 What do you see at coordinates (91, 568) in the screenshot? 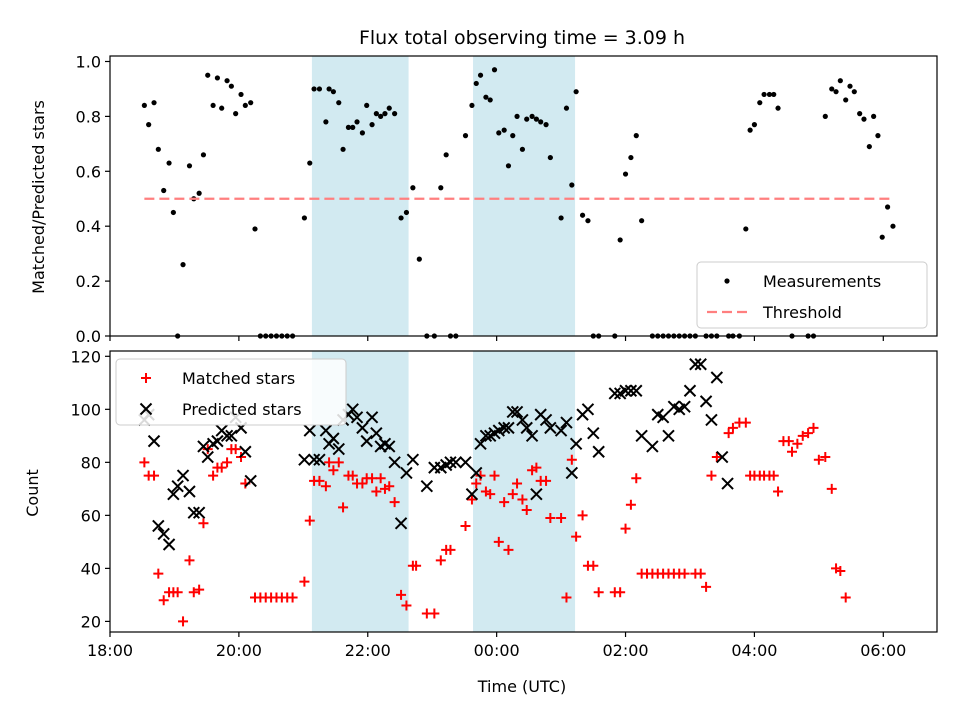
I see `y-tick-label: 40` at bounding box center [91, 568].